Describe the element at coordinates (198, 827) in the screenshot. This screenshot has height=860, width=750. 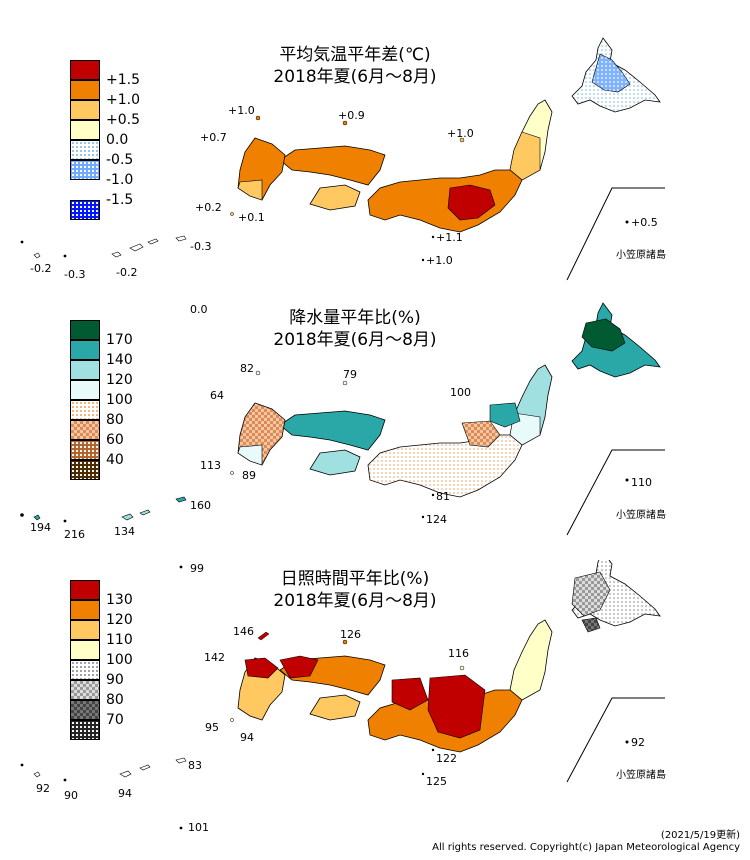
I see `sun-station-value: 101` at that location.